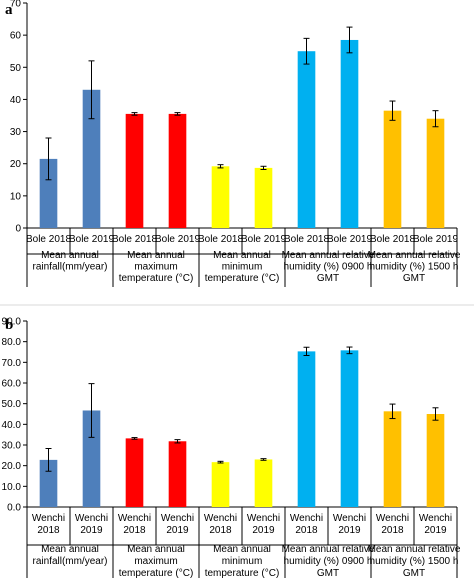 This screenshot has height=578, width=474. What do you see at coordinates (16, 68) in the screenshot?
I see `y-tick-label: 50` at bounding box center [16, 68].